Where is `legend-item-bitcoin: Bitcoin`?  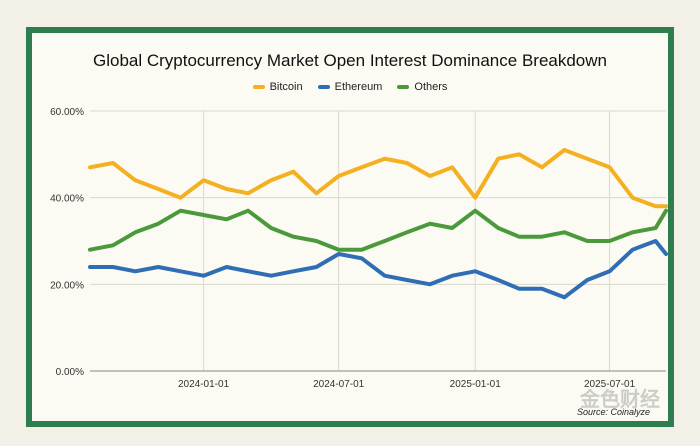 legend-item-bitcoin: Bitcoin is located at coordinates (277, 87).